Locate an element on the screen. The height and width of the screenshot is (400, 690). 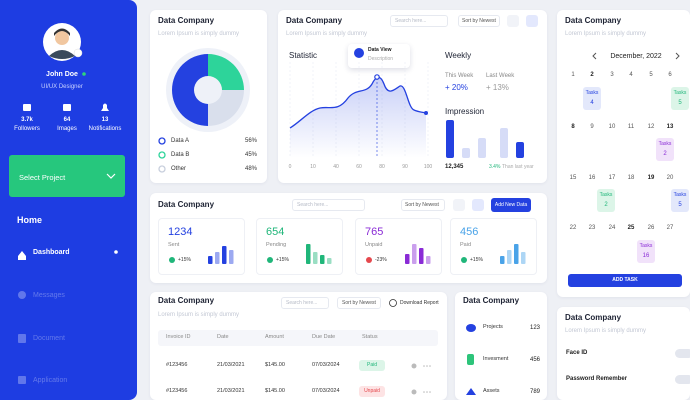
status-badge is located at coordinates (372, 391).